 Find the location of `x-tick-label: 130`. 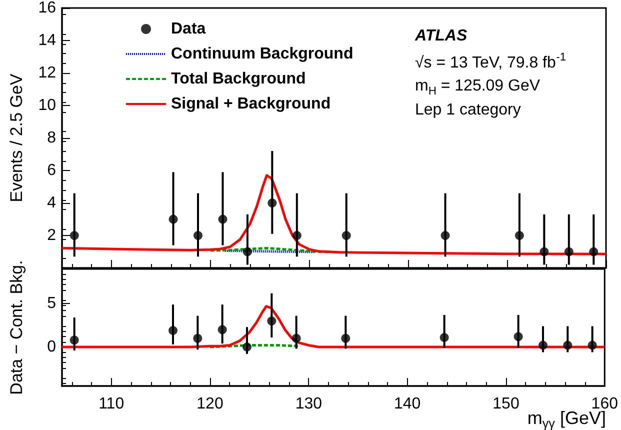

x-tick-label: 130 is located at coordinates (308, 404).